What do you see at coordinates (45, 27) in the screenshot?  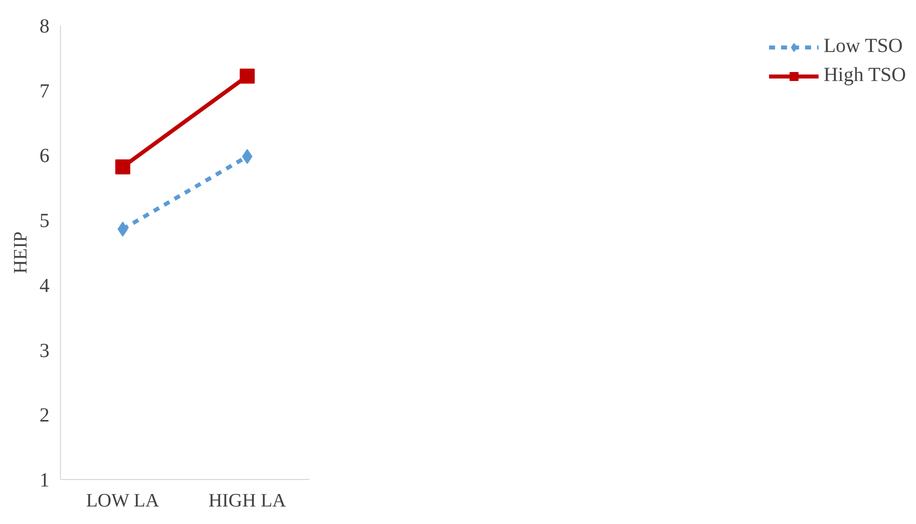 I see `y-tick-label: 8` at bounding box center [45, 27].